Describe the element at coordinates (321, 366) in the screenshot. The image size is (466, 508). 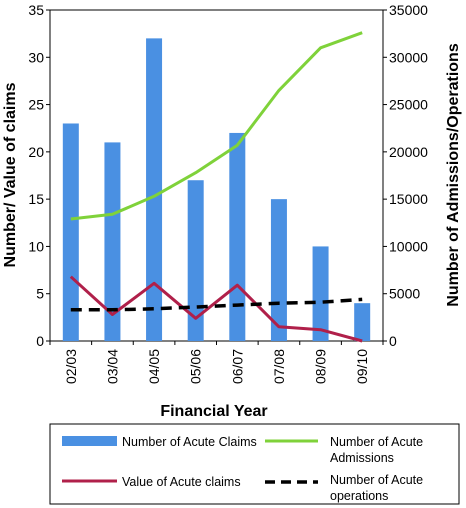
I see `x-tick-label: 08/09` at that location.